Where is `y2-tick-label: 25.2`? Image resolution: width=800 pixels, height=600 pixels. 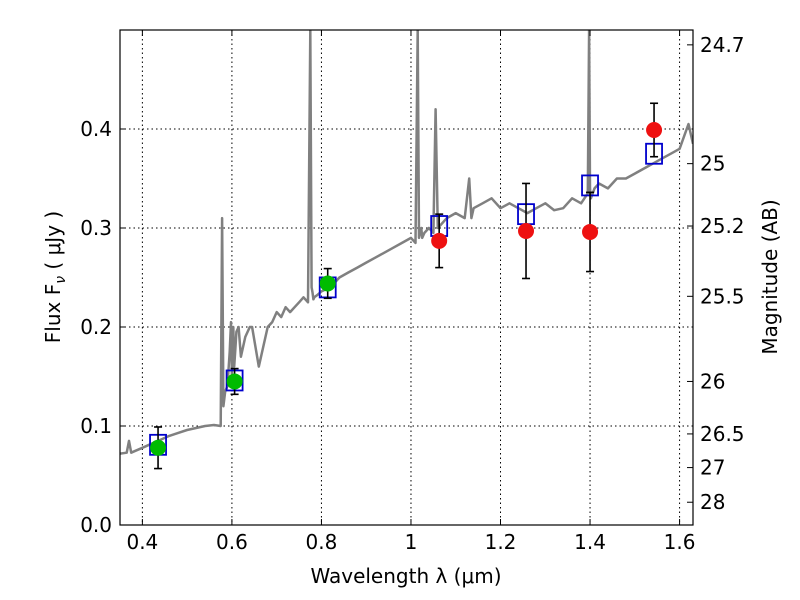 y2-tick-label: 25.2 is located at coordinates (722, 226).